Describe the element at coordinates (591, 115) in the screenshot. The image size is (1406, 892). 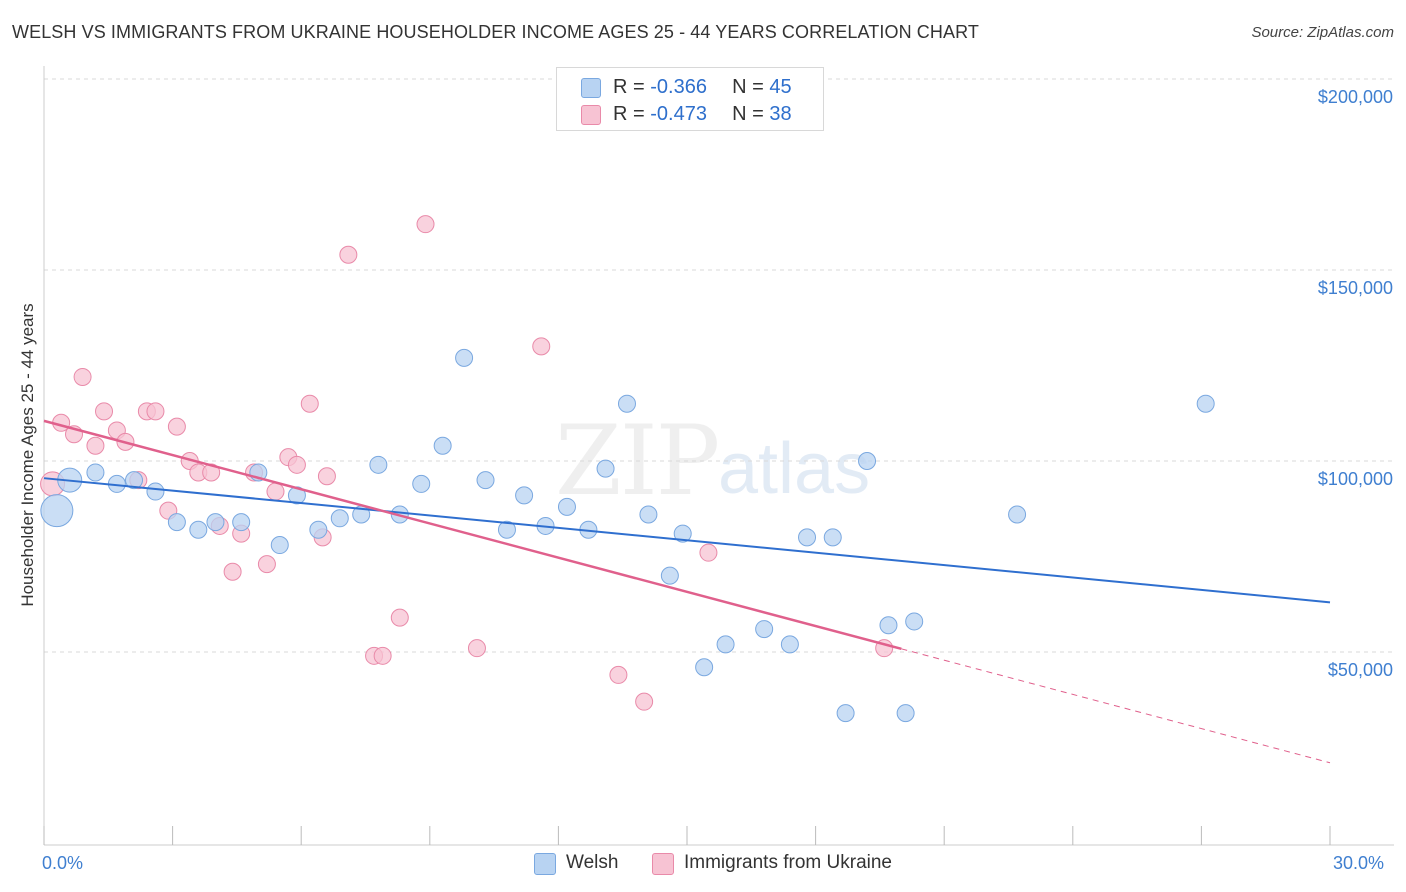
I see `ukraine-swatch` at that location.